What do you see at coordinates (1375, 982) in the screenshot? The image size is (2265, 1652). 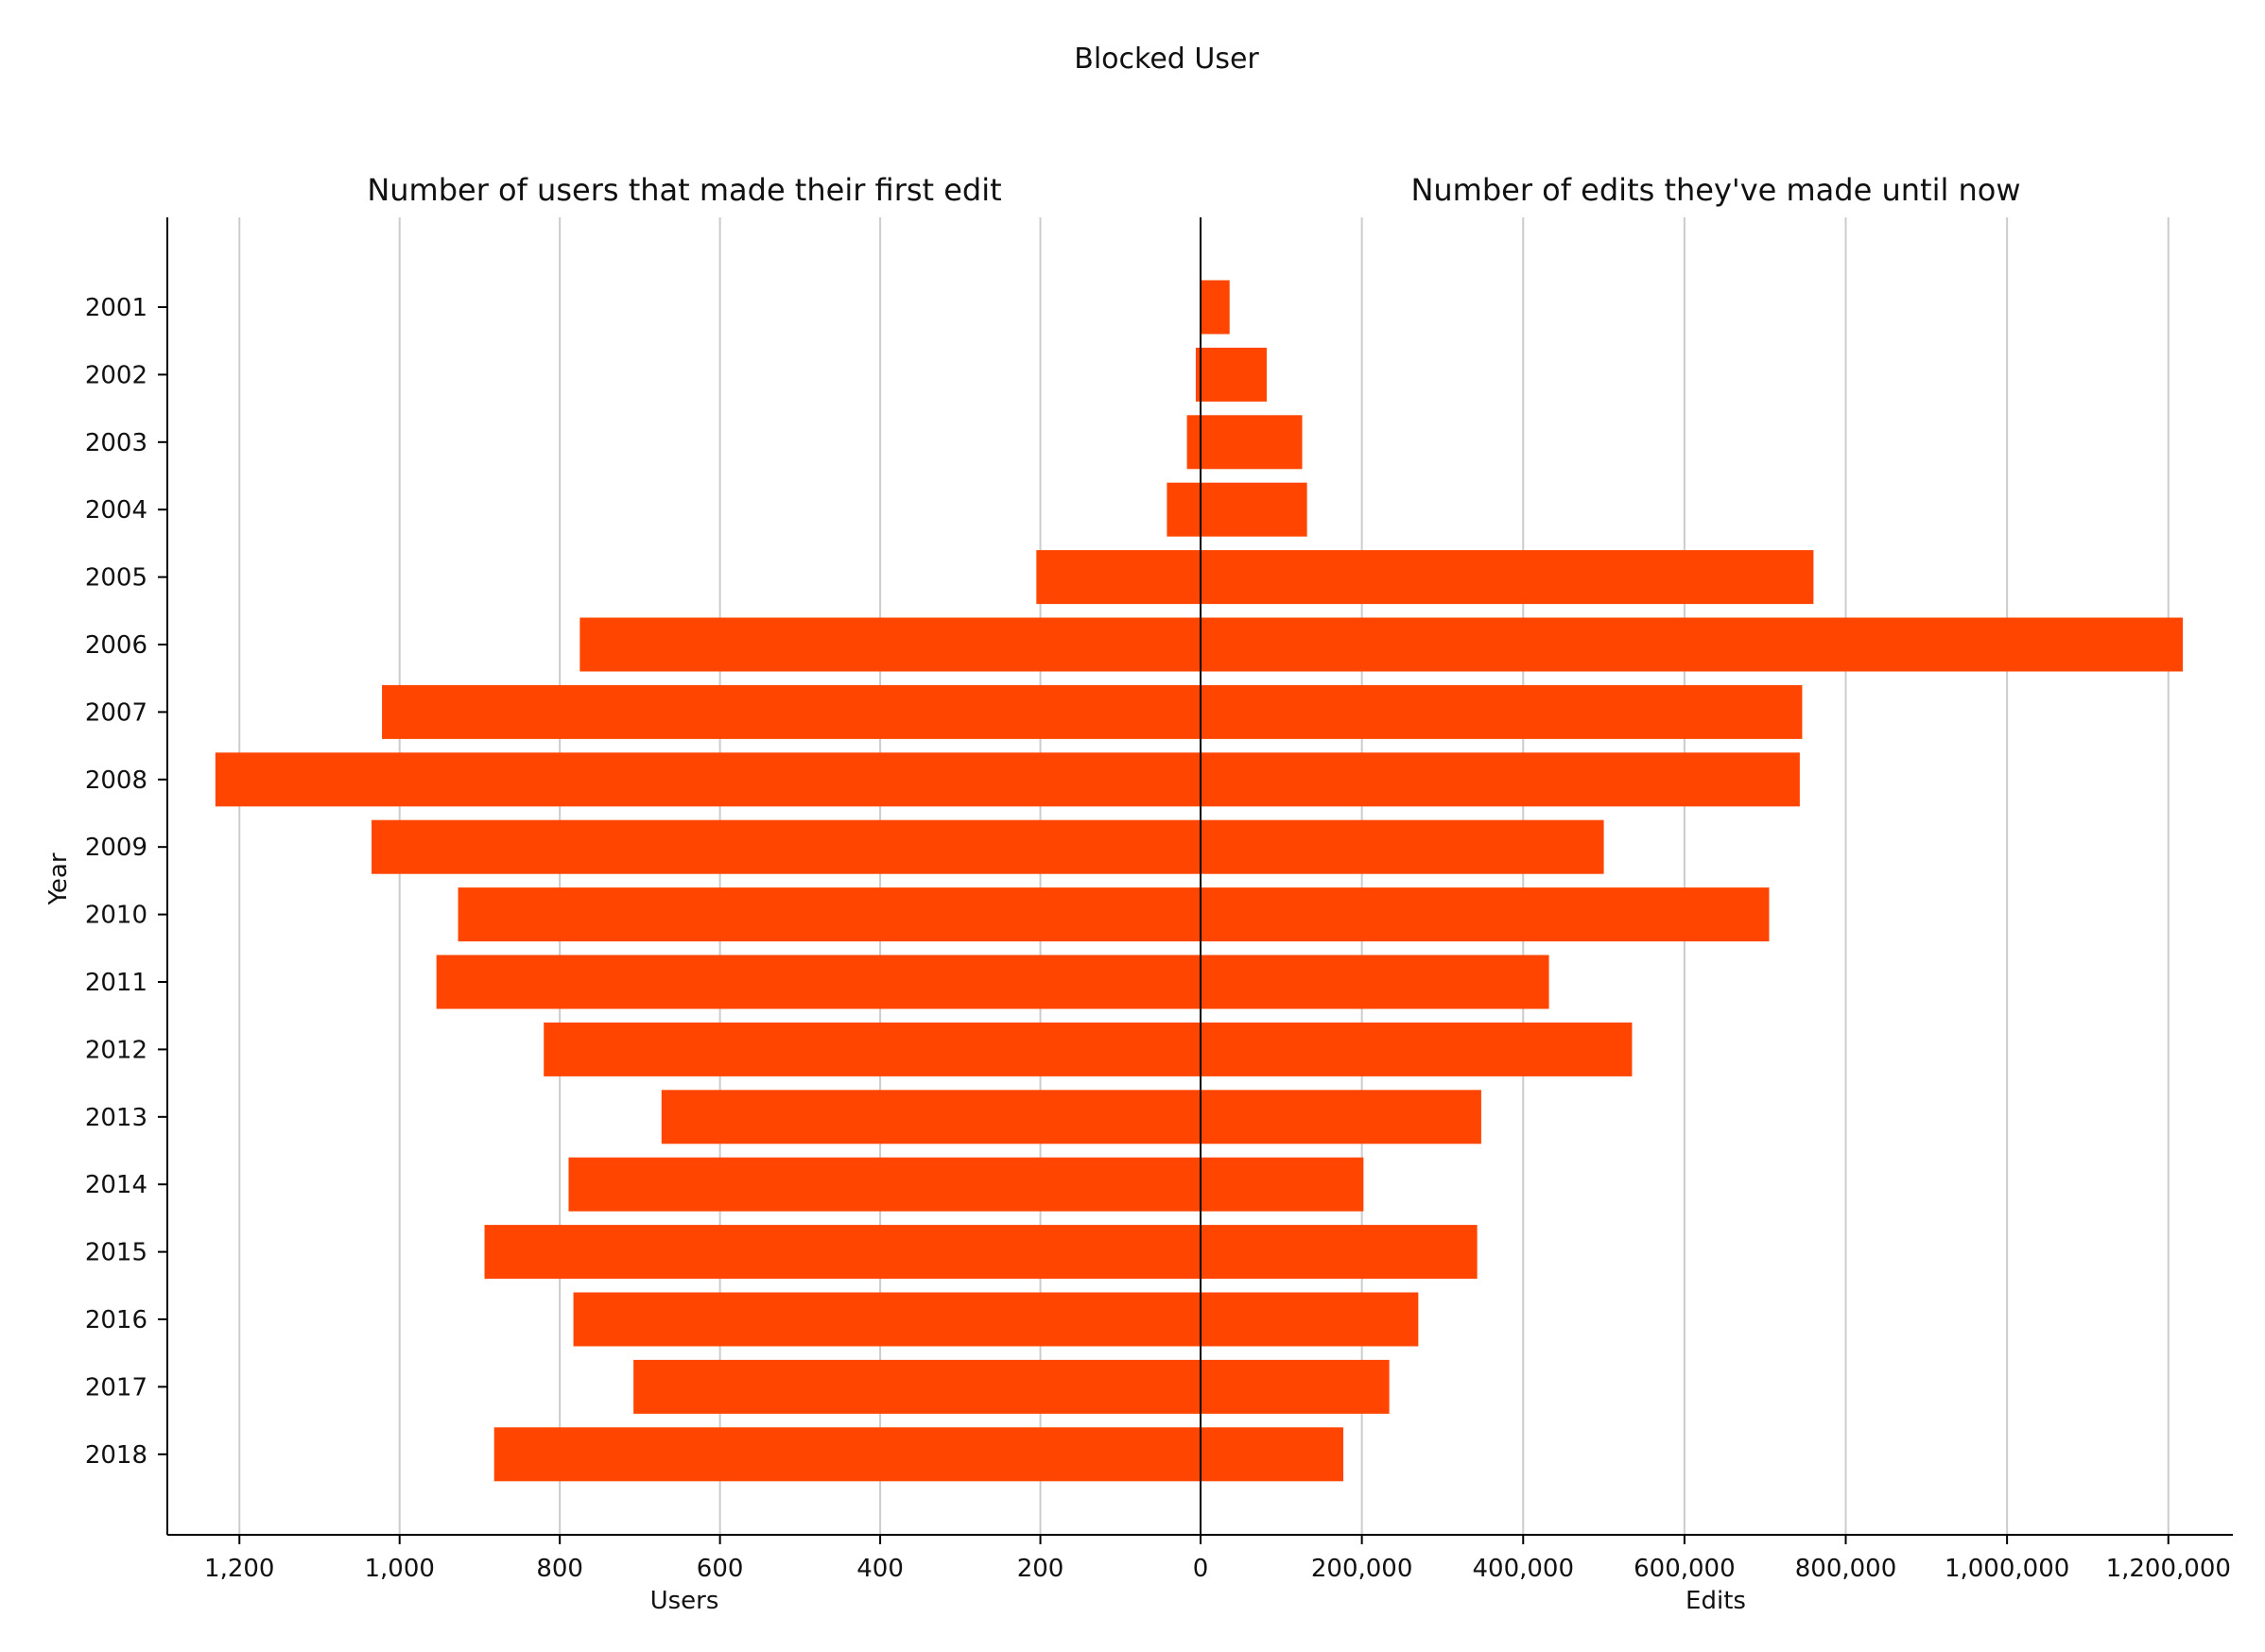 I see `bar-edits-2011` at bounding box center [1375, 982].